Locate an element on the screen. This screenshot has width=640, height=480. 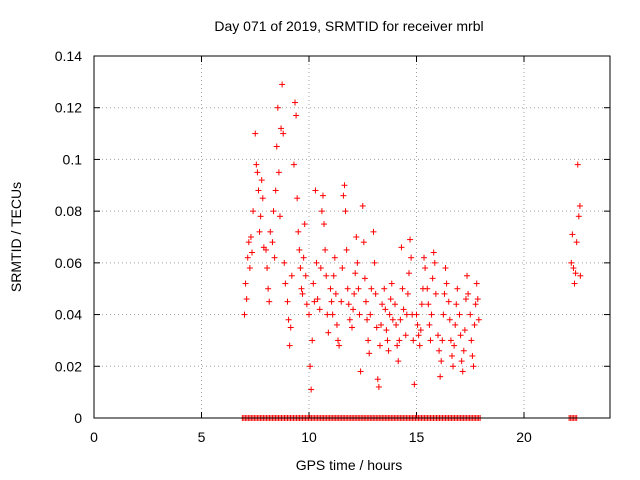
y-tick-label: 0.12 is located at coordinates (68, 108).